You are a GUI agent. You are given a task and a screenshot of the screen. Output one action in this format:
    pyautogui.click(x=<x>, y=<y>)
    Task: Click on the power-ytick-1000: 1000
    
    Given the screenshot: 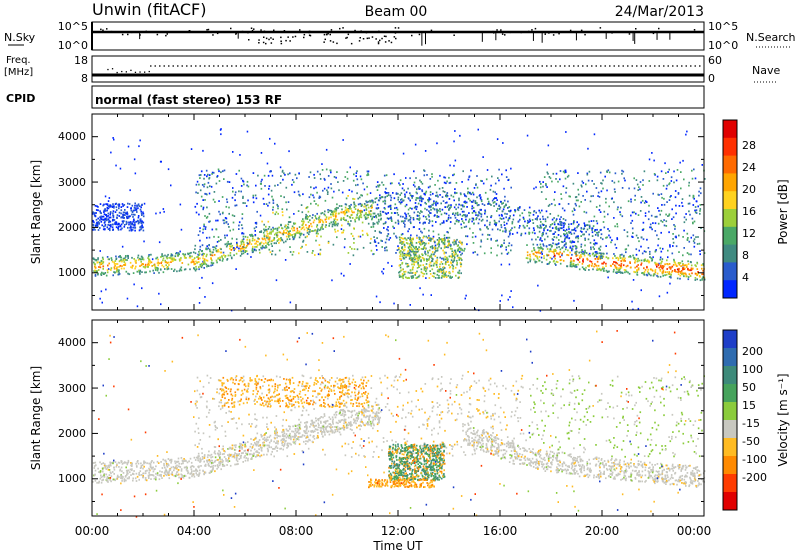 What is the action you would take?
    pyautogui.click(x=72, y=272)
    